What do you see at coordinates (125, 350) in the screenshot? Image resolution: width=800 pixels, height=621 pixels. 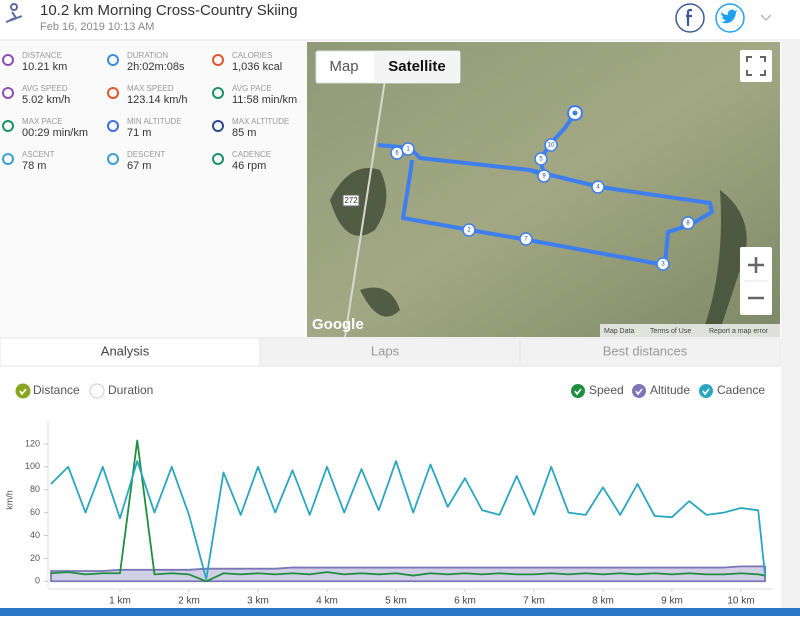 I see `tab-label: Analysis` at bounding box center [125, 350].